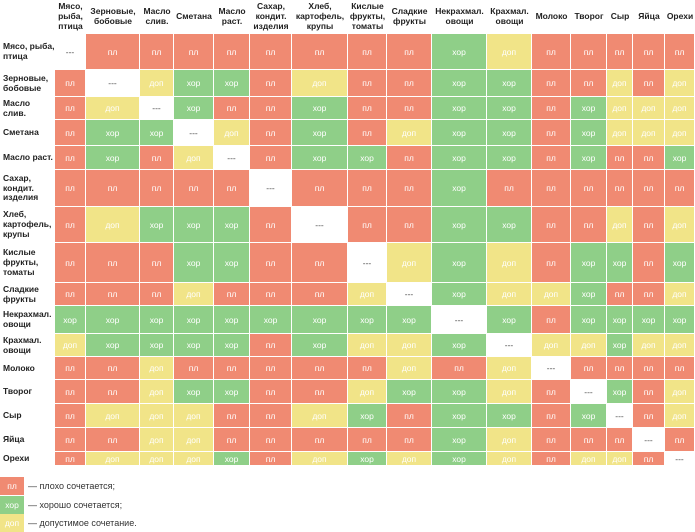 The height and width of the screenshot is (532, 695). I want to click on column-header: Крахмал. овощи, so click(509, 16).